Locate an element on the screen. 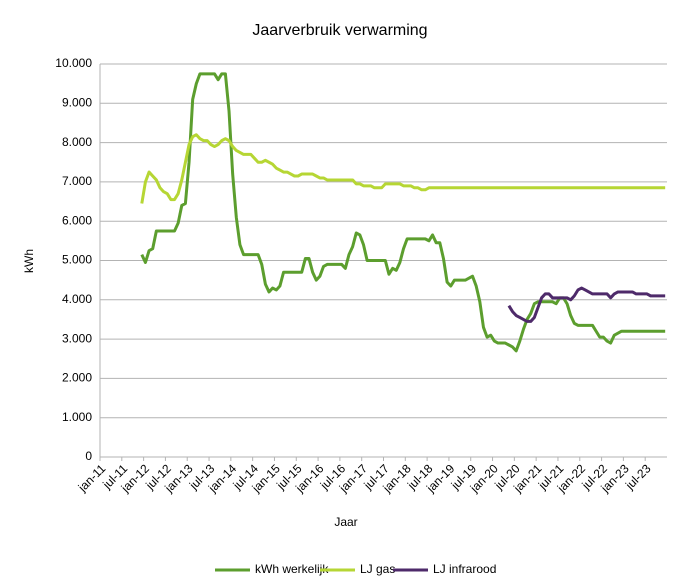 Image resolution: width=682 pixels, height=582 pixels. y-tick-label: 9.000 is located at coordinates (77, 102).